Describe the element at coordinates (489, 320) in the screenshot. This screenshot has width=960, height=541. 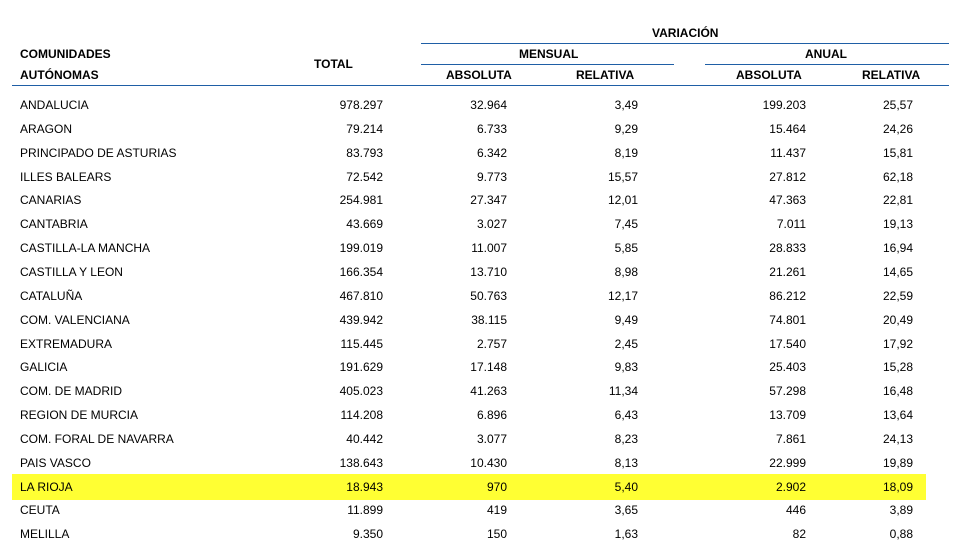
I see `cell-mensual-absoluta: 38.115` at that location.